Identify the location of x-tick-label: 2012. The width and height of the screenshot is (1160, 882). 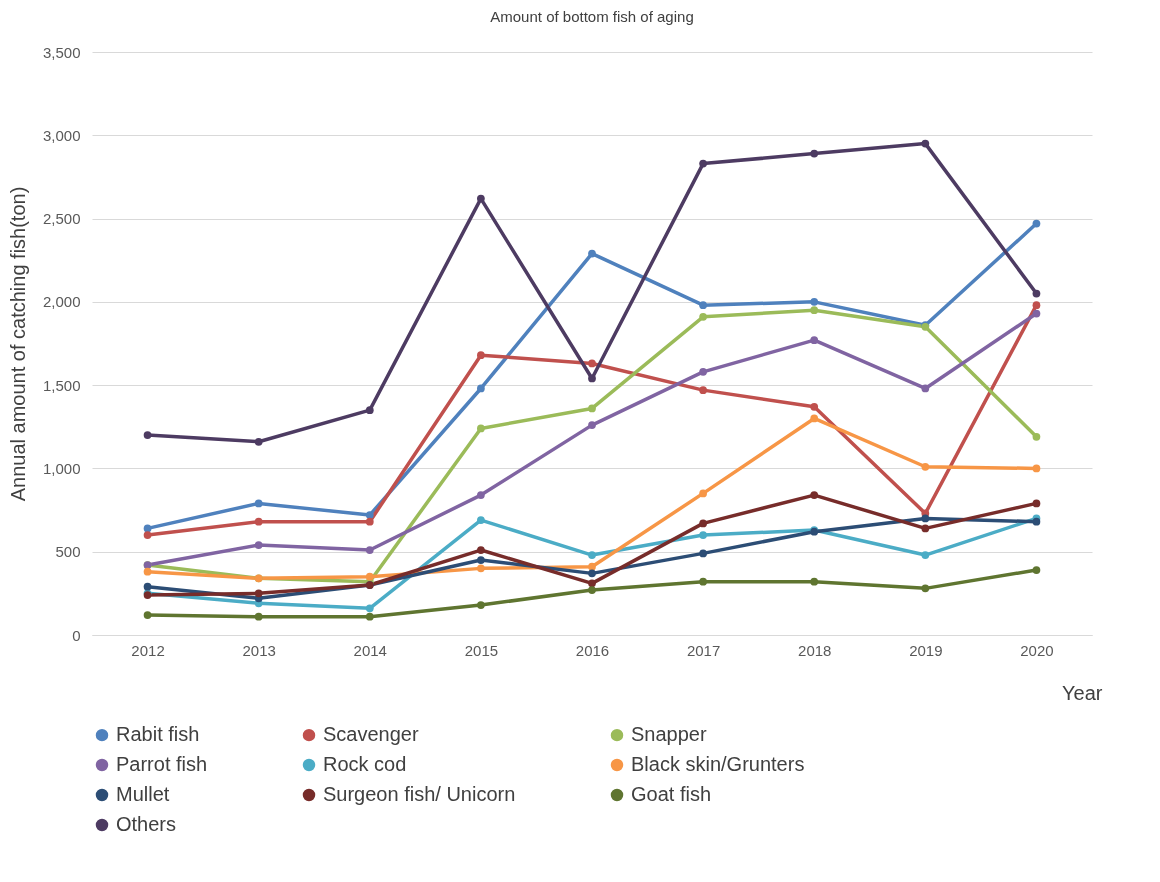
(148, 650).